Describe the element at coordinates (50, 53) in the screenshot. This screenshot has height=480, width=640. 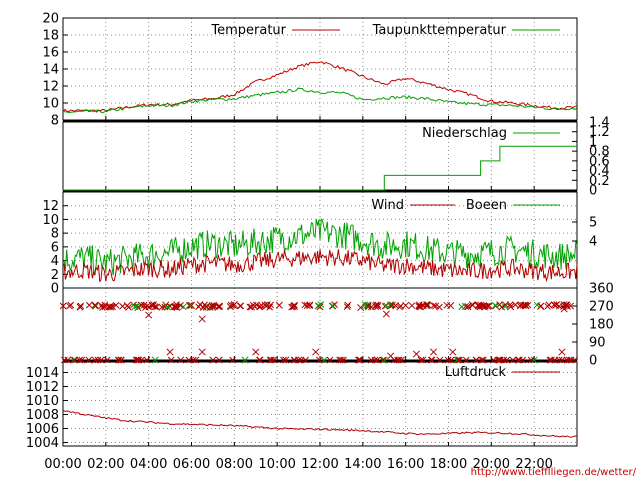
I see `temperature-ytick-label: 16` at that location.